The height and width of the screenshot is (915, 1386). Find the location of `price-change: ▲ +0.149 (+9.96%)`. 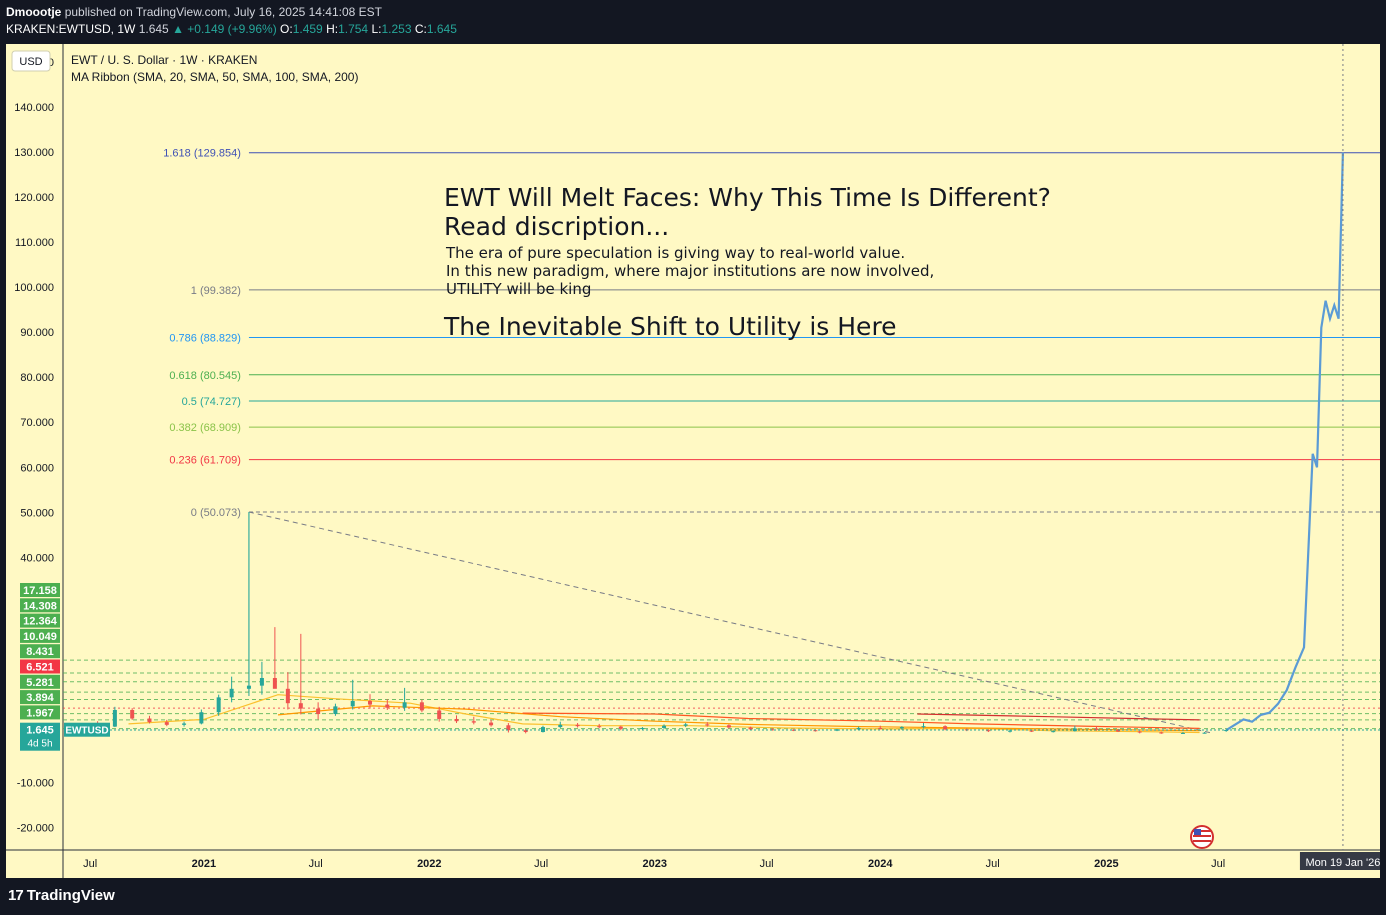

price-change: ▲ +0.149 (+9.96%) is located at coordinates (224, 29).